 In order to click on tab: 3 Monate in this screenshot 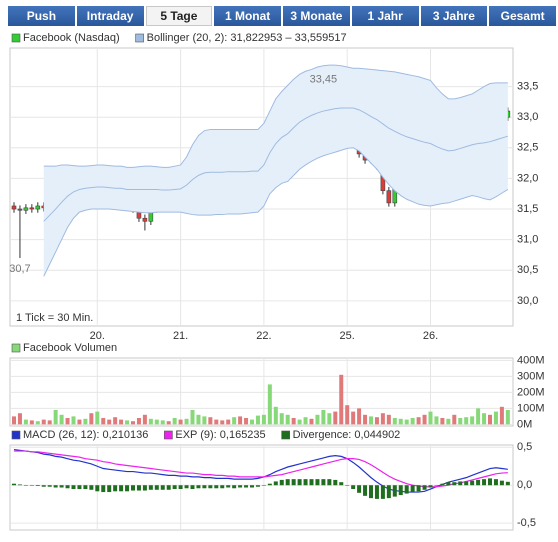, I will do `click(316, 16)`.